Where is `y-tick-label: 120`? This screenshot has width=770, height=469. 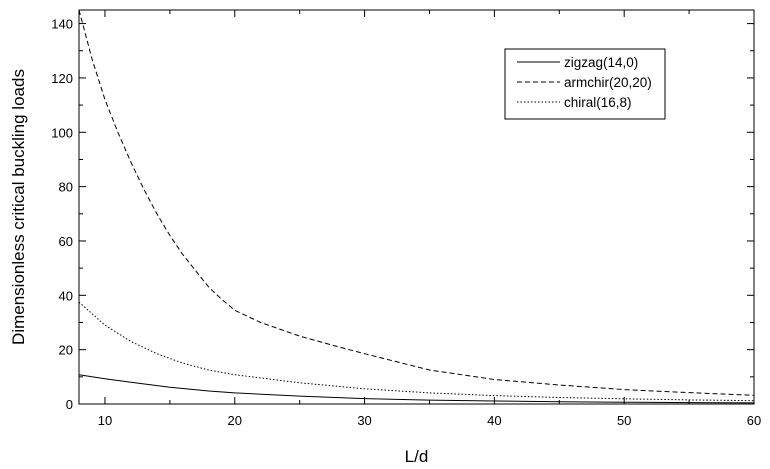 y-tick-label: 120 is located at coordinates (62, 78).